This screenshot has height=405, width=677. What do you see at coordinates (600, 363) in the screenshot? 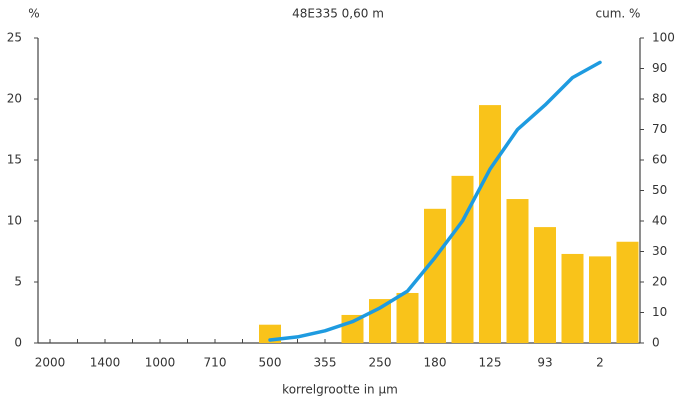
I see `x-tick-label: 2` at bounding box center [600, 363].